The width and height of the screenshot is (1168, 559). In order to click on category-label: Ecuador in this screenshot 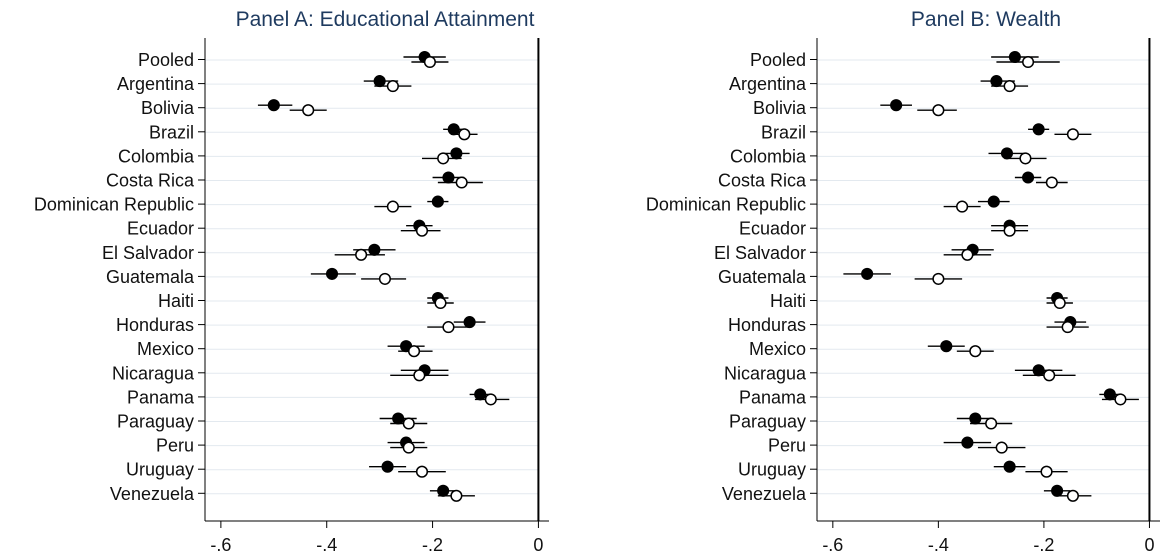, I will do `click(772, 229)`.